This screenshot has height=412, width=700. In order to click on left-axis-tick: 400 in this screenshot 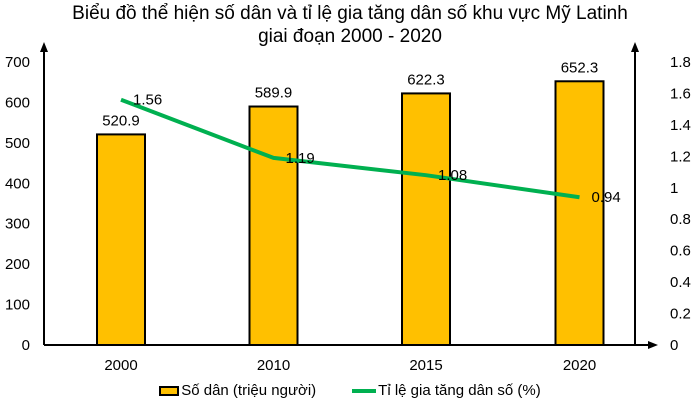, I will do `click(17, 183)`.